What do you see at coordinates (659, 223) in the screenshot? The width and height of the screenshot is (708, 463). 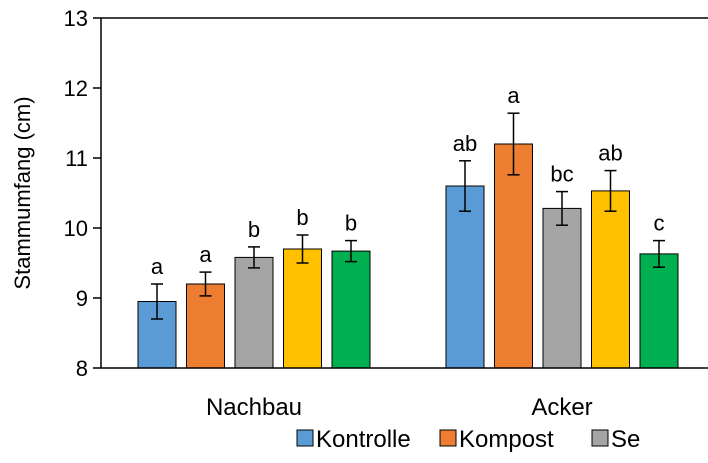 I see `significance-label: c` at bounding box center [659, 223].